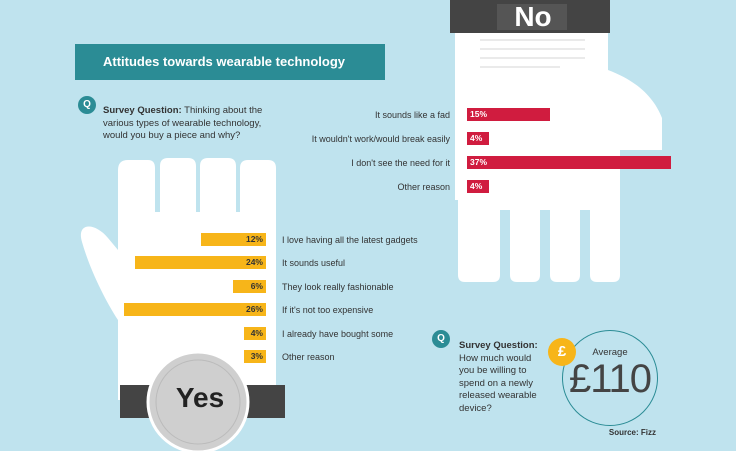 The image size is (736, 451). What do you see at coordinates (412, 115) in the screenshot?
I see `no-reason-label-it-sounds-like-a-fad: It sounds like a fad` at bounding box center [412, 115].